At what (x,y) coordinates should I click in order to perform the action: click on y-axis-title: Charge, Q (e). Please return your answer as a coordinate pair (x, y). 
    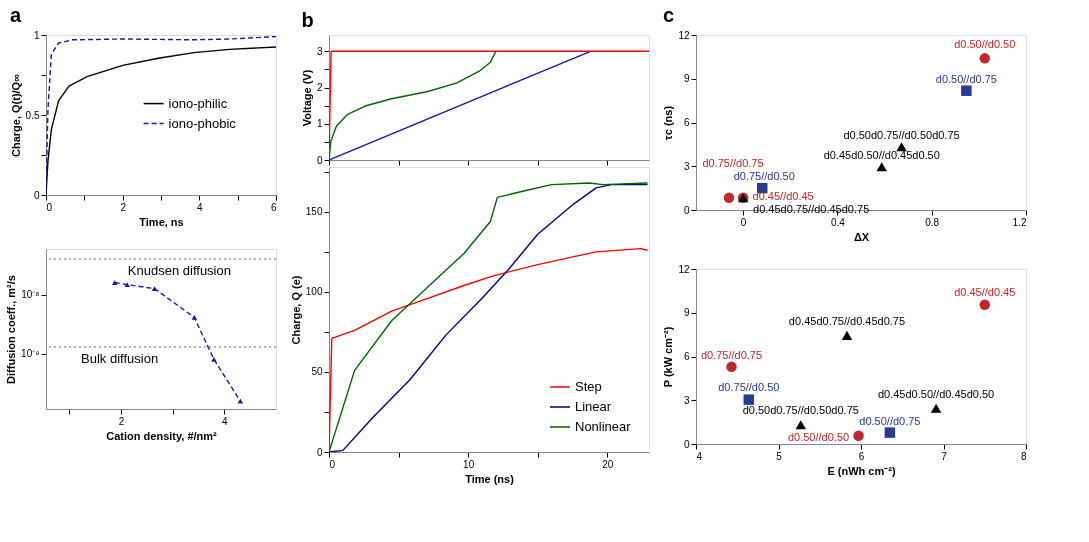
    Looking at the image, I should click on (295, 310).